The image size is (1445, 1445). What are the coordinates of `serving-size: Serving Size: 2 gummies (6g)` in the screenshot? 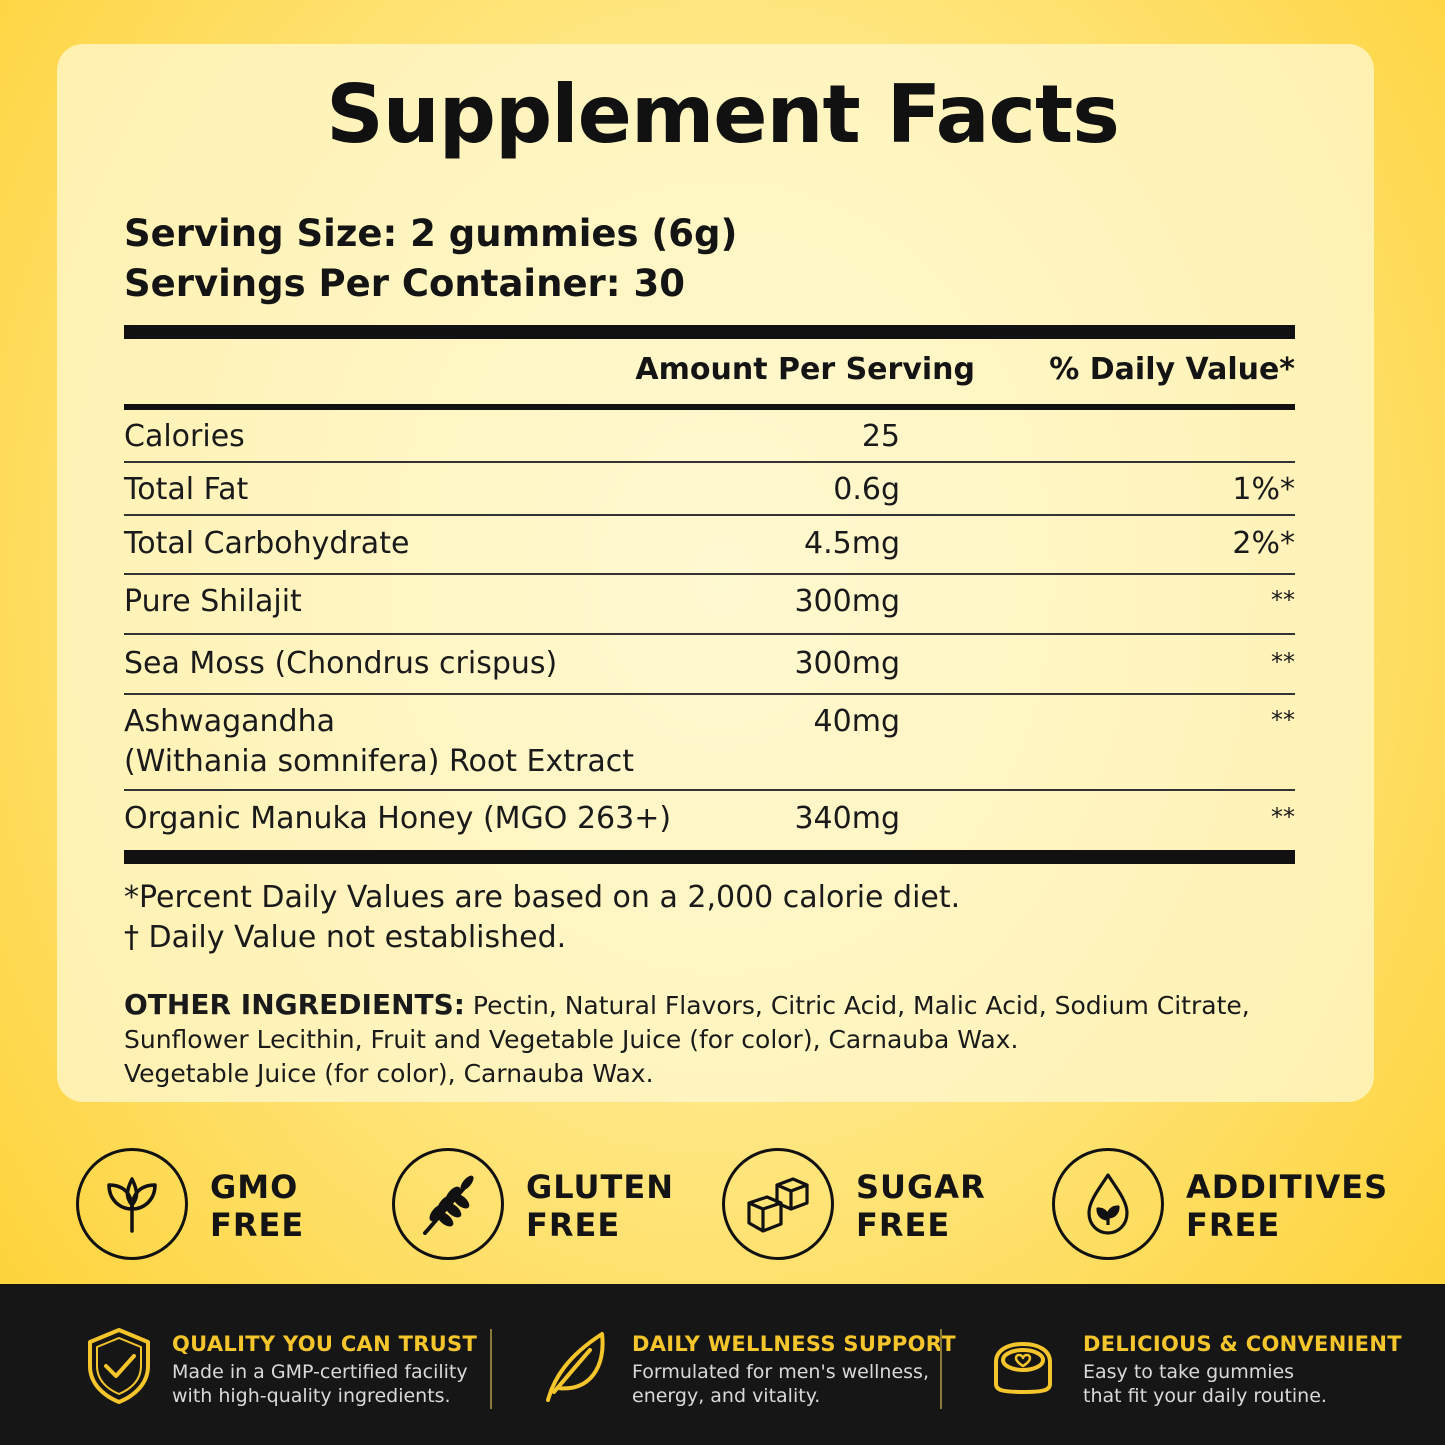 It's located at (431, 233).